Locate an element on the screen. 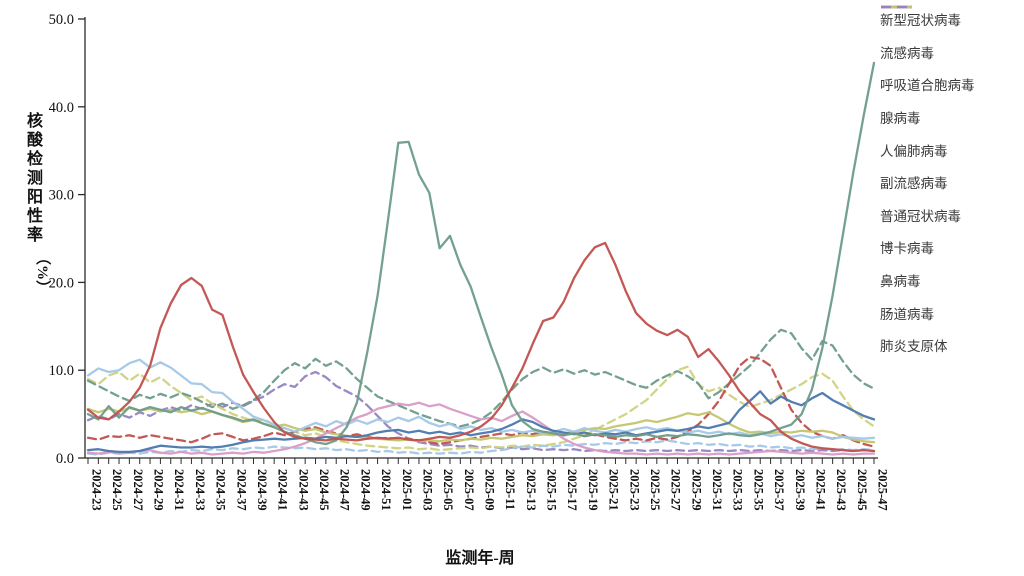 Image resolution: width=1024 pixels, height=576 pixels. x-tick-label: 2025-47 is located at coordinates (883, 490).